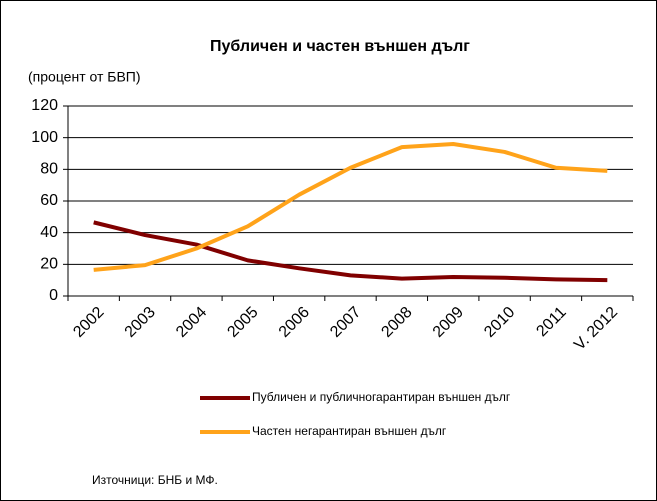 The height and width of the screenshot is (501, 657). I want to click on chart-title: Публичен и частен външен дълг, so click(340, 46).